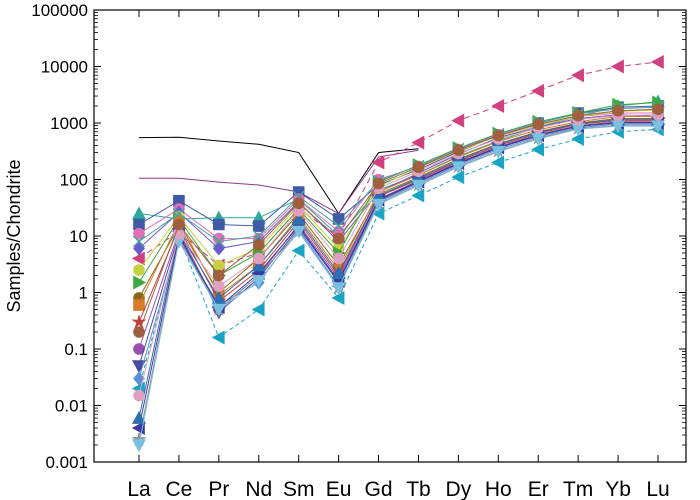 This screenshot has height=500, width=700. What do you see at coordinates (379, 489) in the screenshot?
I see `x-category-label-gd: Gd` at bounding box center [379, 489].